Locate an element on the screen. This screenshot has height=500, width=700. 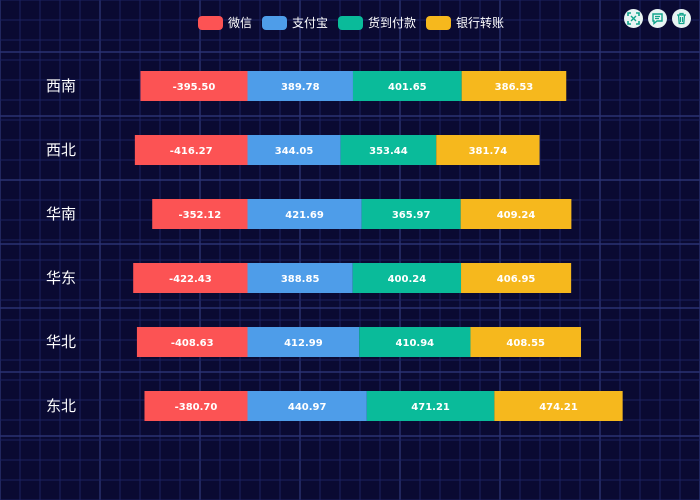
data-label: 408.55 is located at coordinates (525, 343).